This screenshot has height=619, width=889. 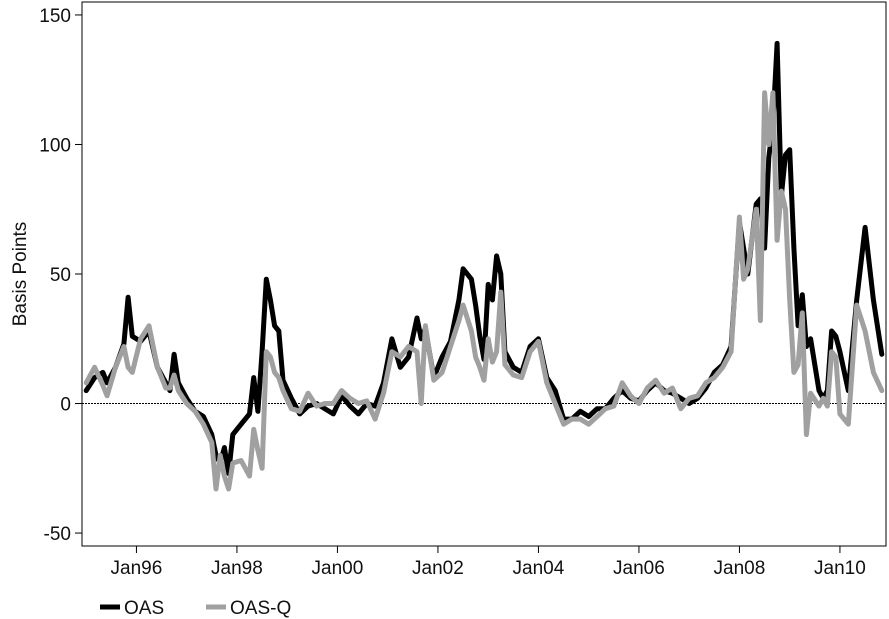 What do you see at coordinates (338, 568) in the screenshot?
I see `x-tick-label: Jan00` at bounding box center [338, 568].